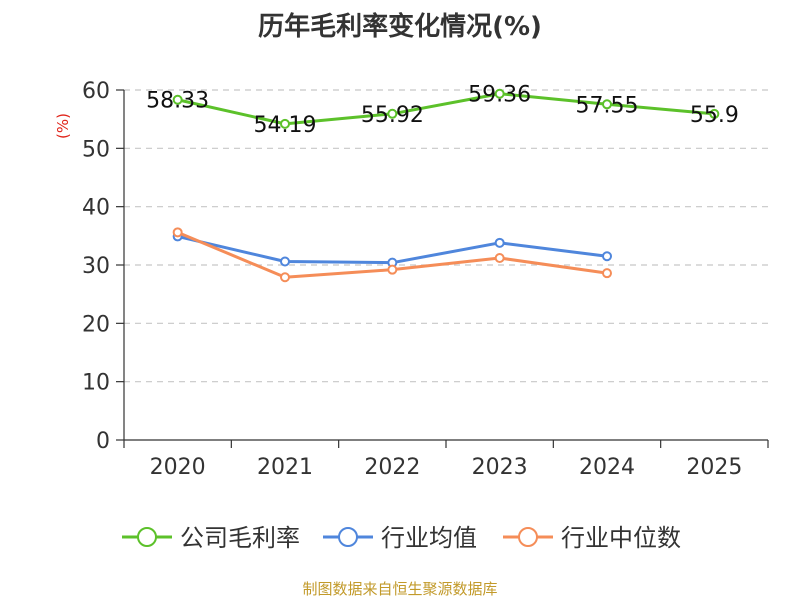 The height and width of the screenshot is (600, 800). I want to click on data-label: 59.36, so click(499, 95).